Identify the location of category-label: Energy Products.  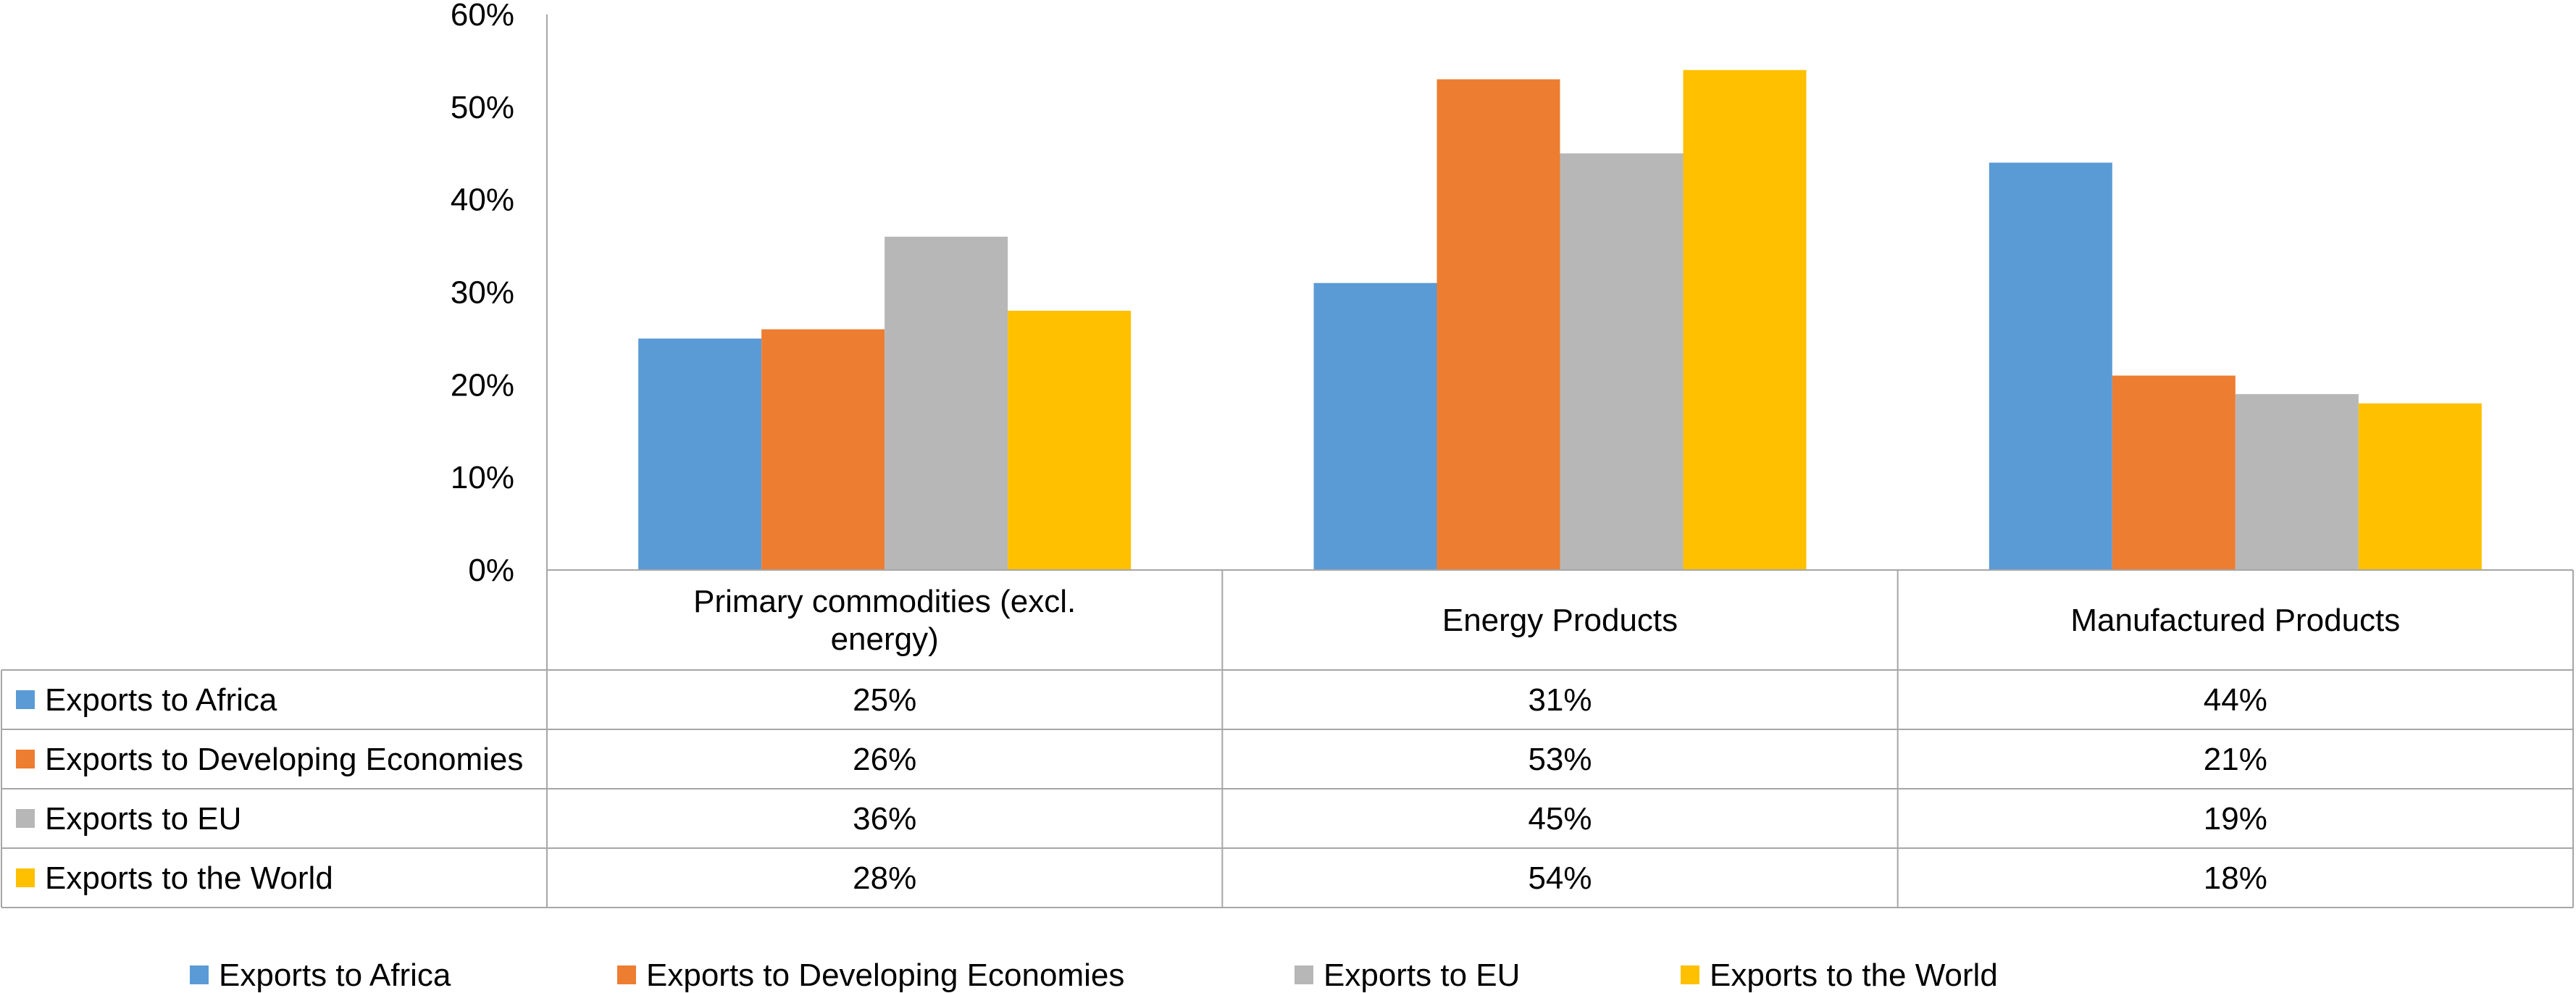
(1560, 620).